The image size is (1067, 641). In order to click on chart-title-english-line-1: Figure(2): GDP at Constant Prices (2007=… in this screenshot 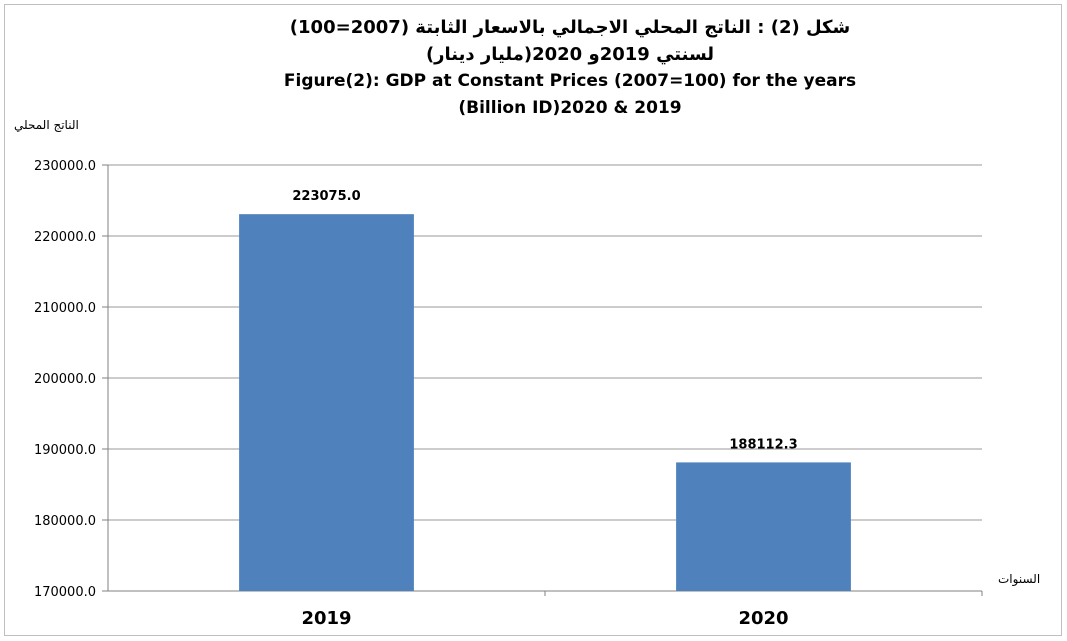, I will do `click(570, 81)`.